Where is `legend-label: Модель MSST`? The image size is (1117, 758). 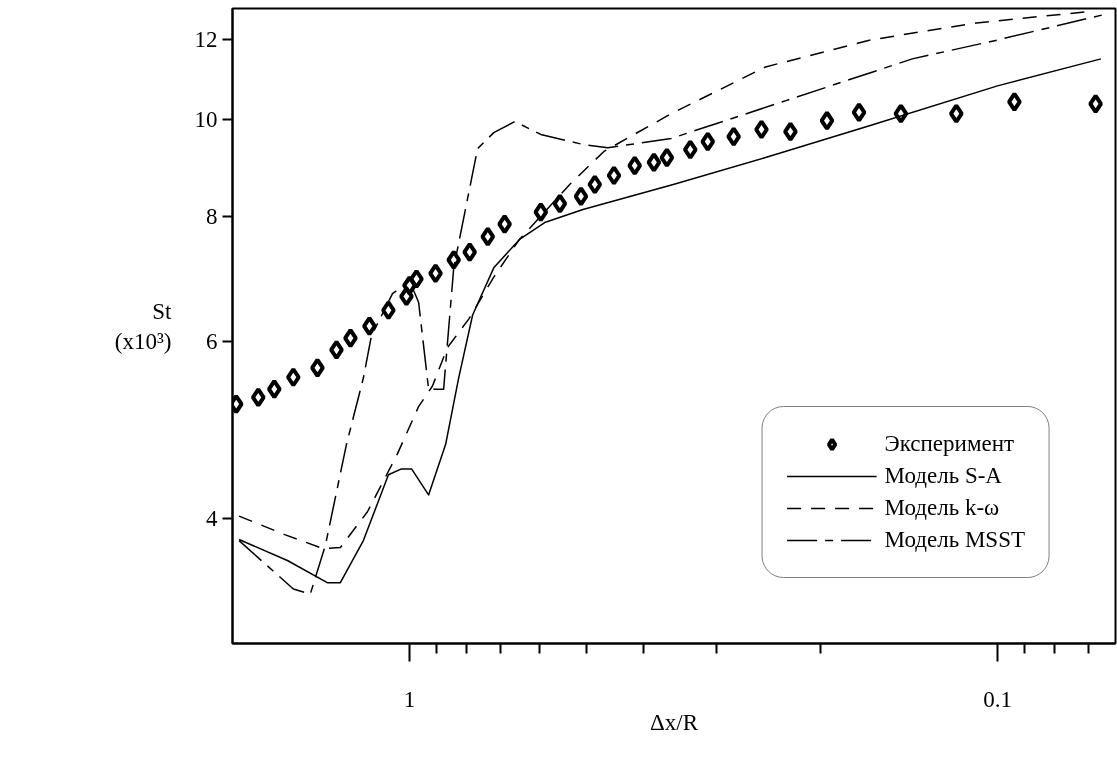 legend-label: Модель MSST is located at coordinates (954, 540).